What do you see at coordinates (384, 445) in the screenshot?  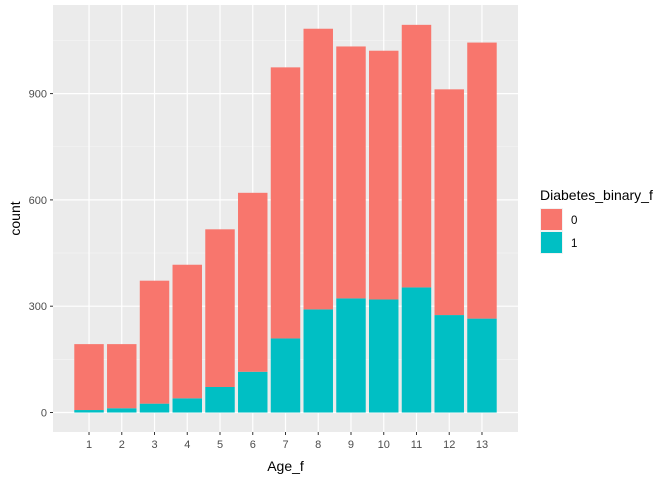 I see `x-tick-label: 10` at bounding box center [384, 445].